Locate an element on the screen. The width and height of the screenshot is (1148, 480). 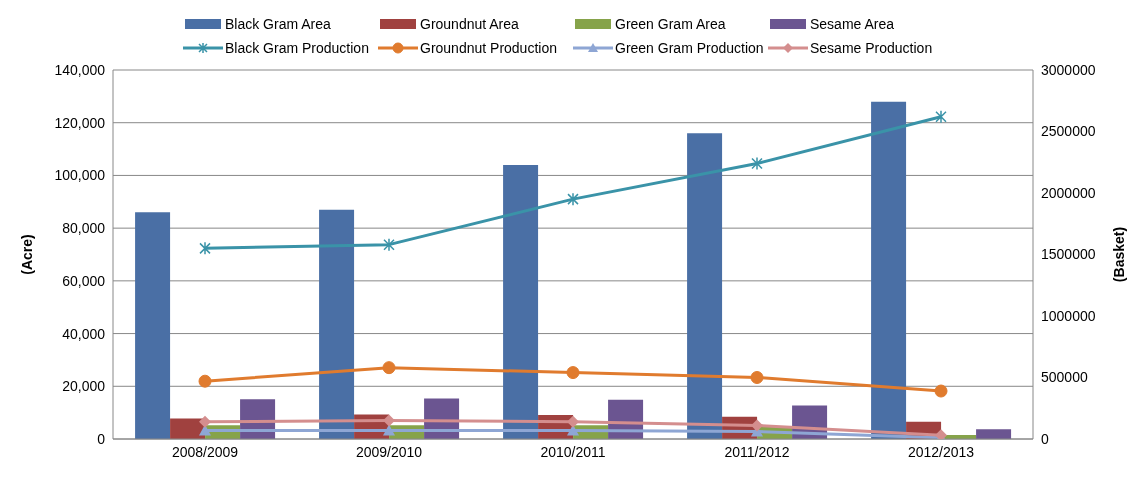
y-tick-label: 140,000 is located at coordinates (80, 69).